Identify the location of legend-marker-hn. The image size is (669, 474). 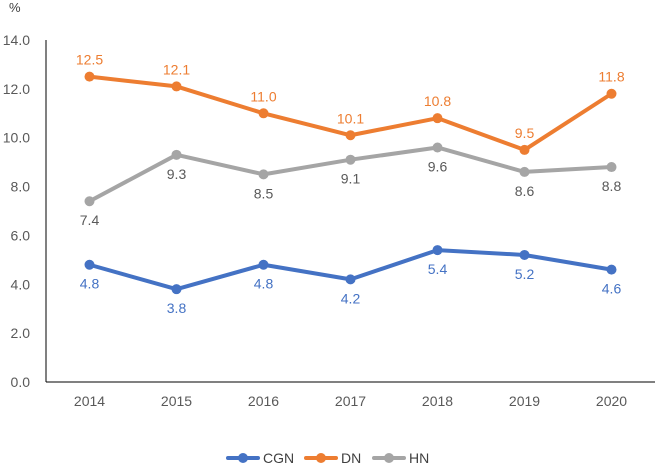
(389, 458).